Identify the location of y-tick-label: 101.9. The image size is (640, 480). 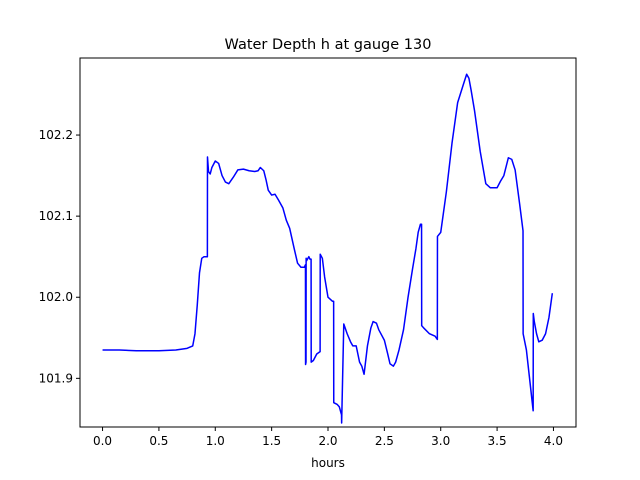
(56, 378).